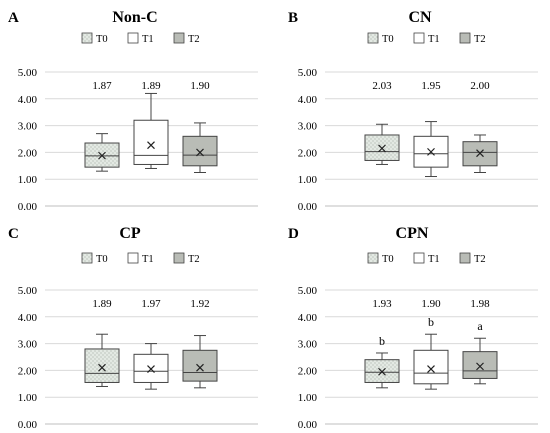  I want to click on median-value-label: 1.87, so click(102, 86).